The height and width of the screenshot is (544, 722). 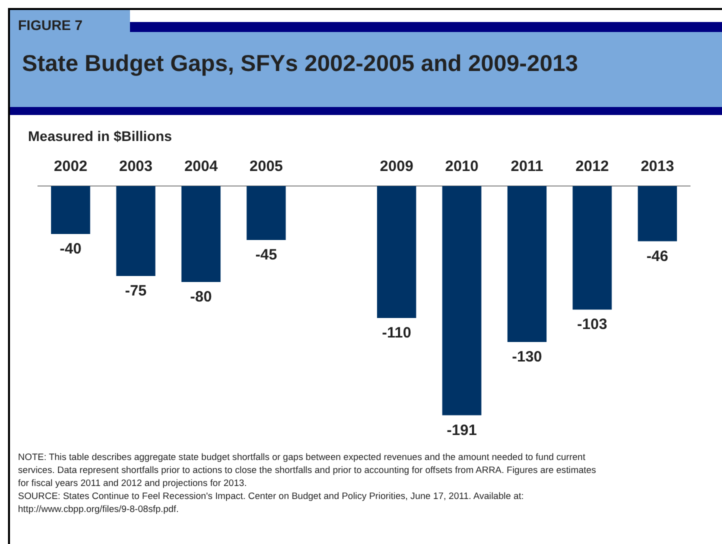 I want to click on data-label: -45, so click(x=266, y=255).